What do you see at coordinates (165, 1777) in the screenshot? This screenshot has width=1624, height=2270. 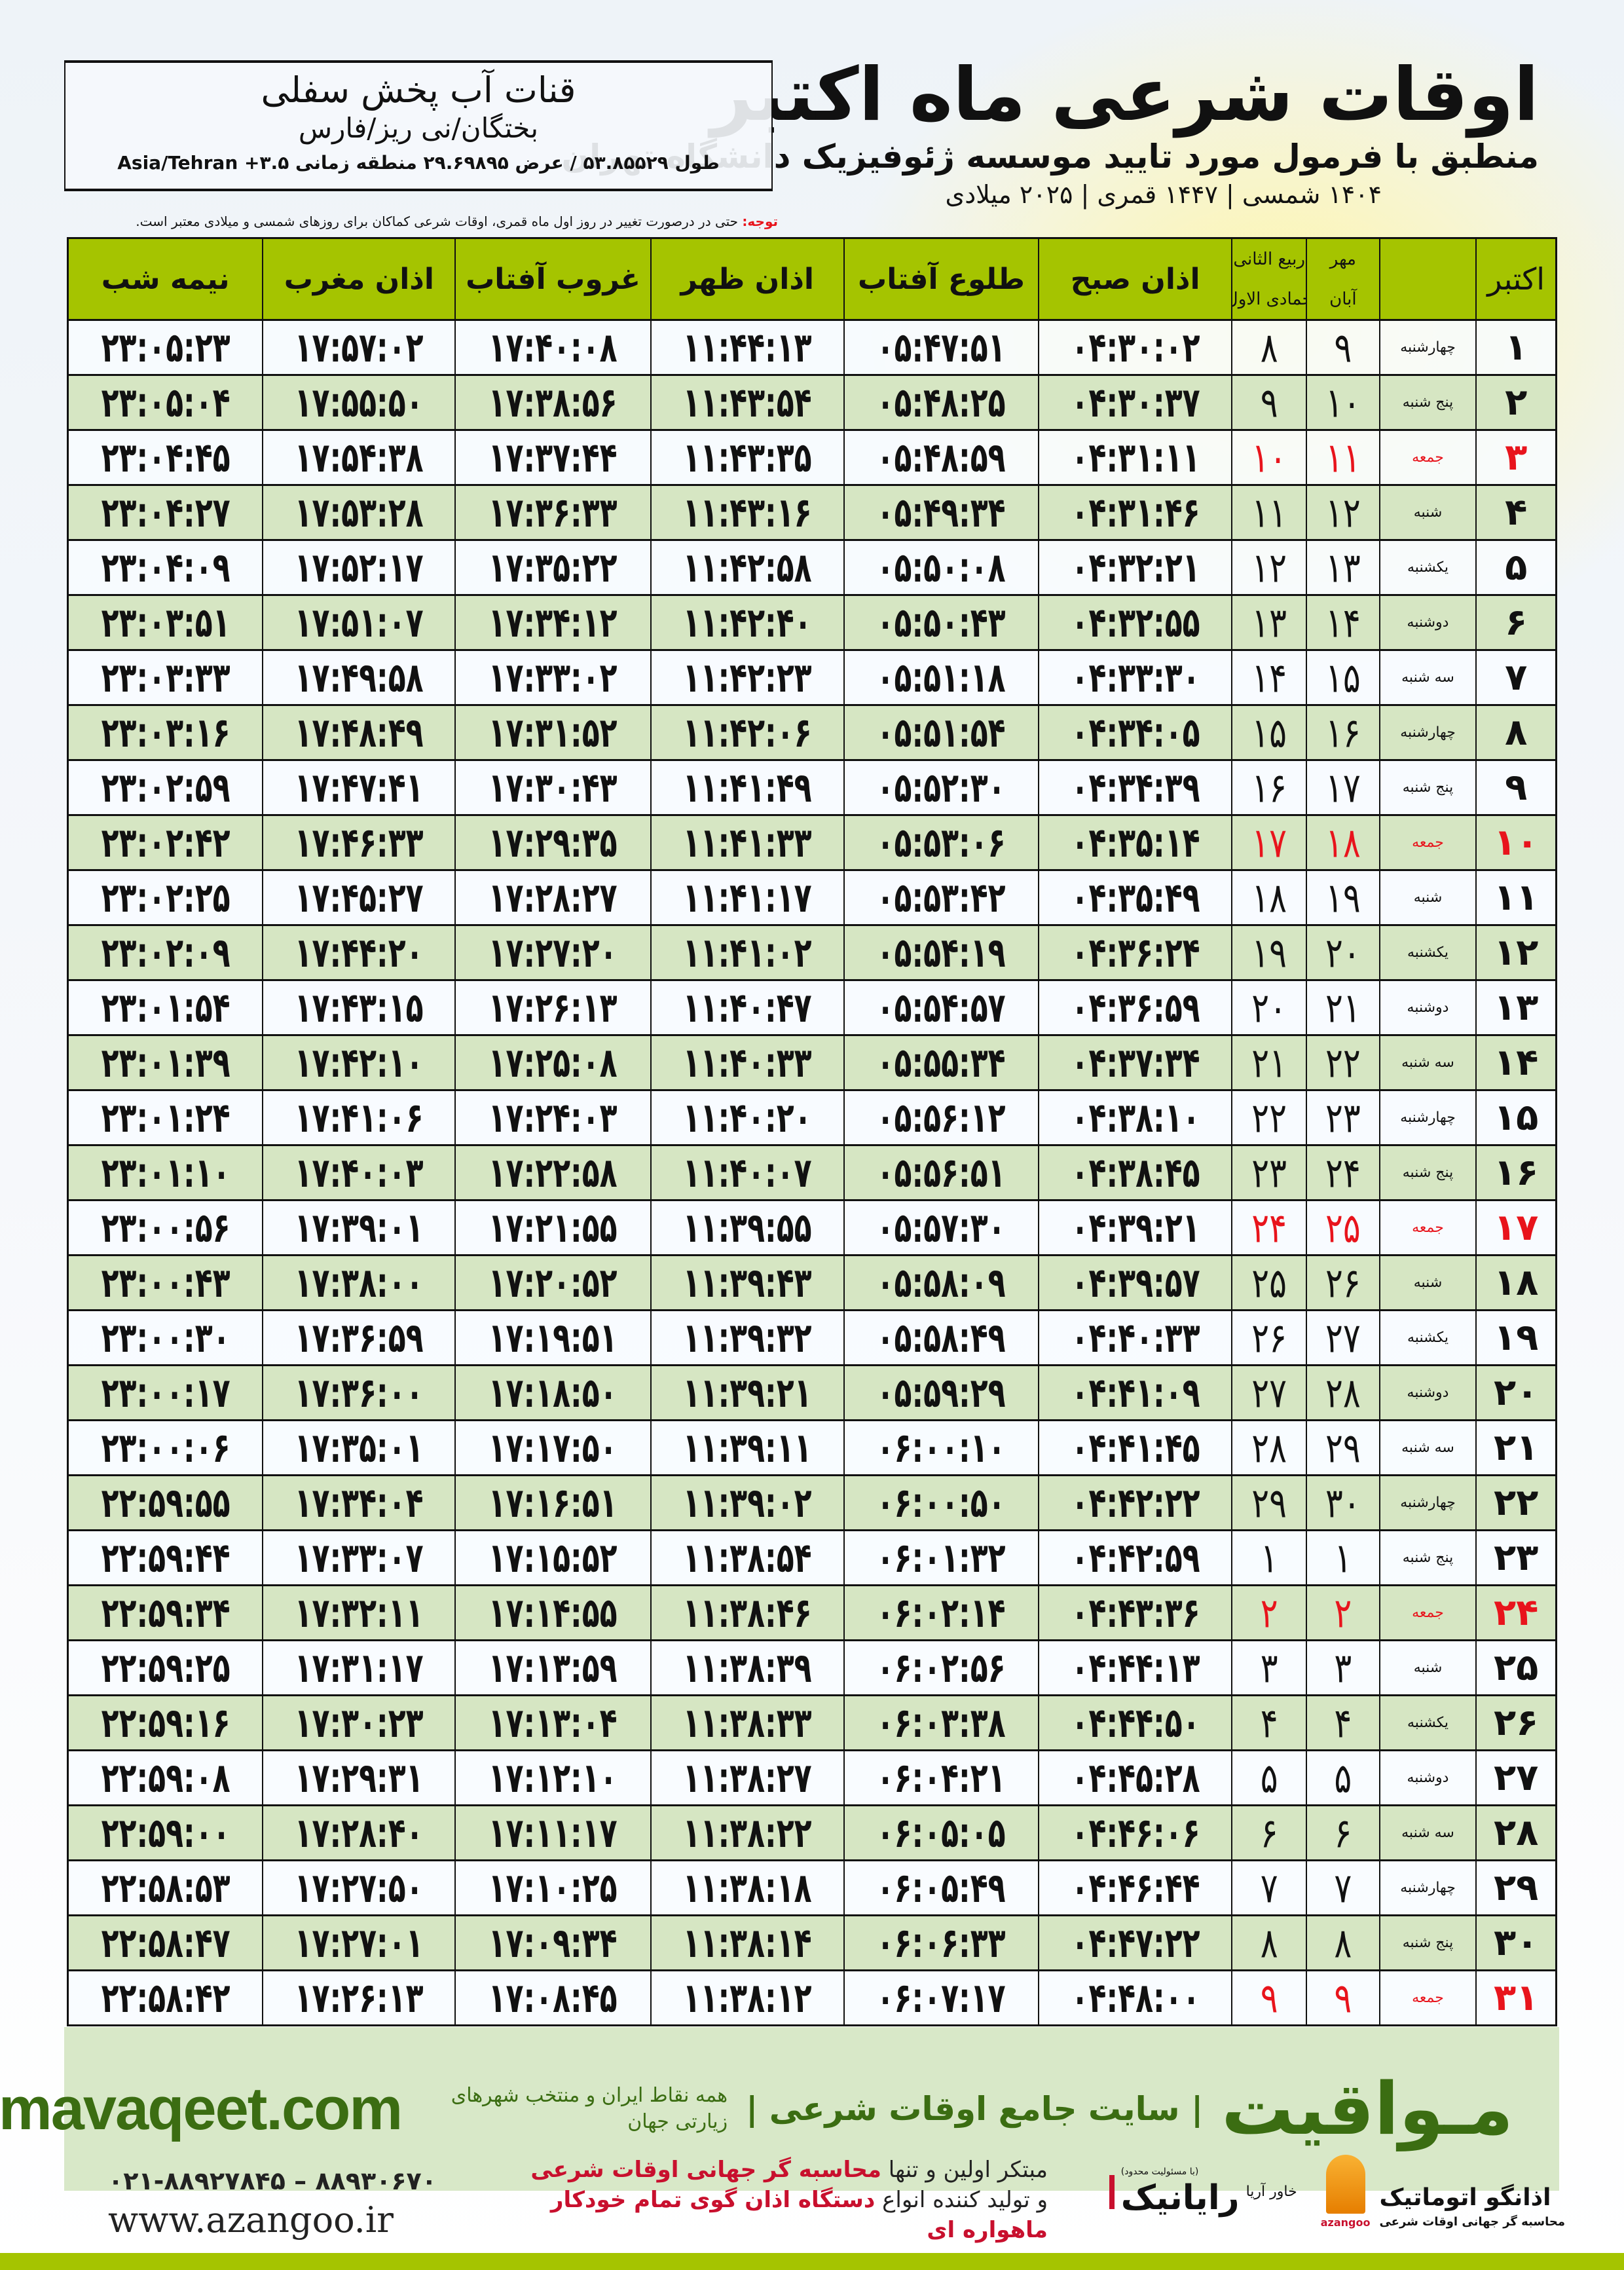 I see `cell-midnight: ۲۲:۵۹:۰۸` at bounding box center [165, 1777].